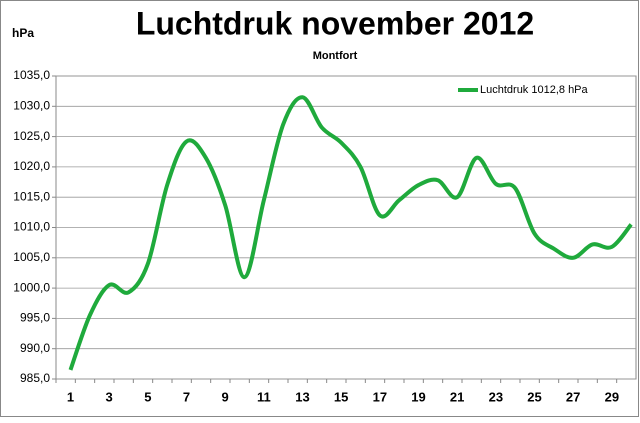 The height and width of the screenshot is (423, 640). I want to click on legend-label: Luchtdruk 1012,8 hPa, so click(534, 90).